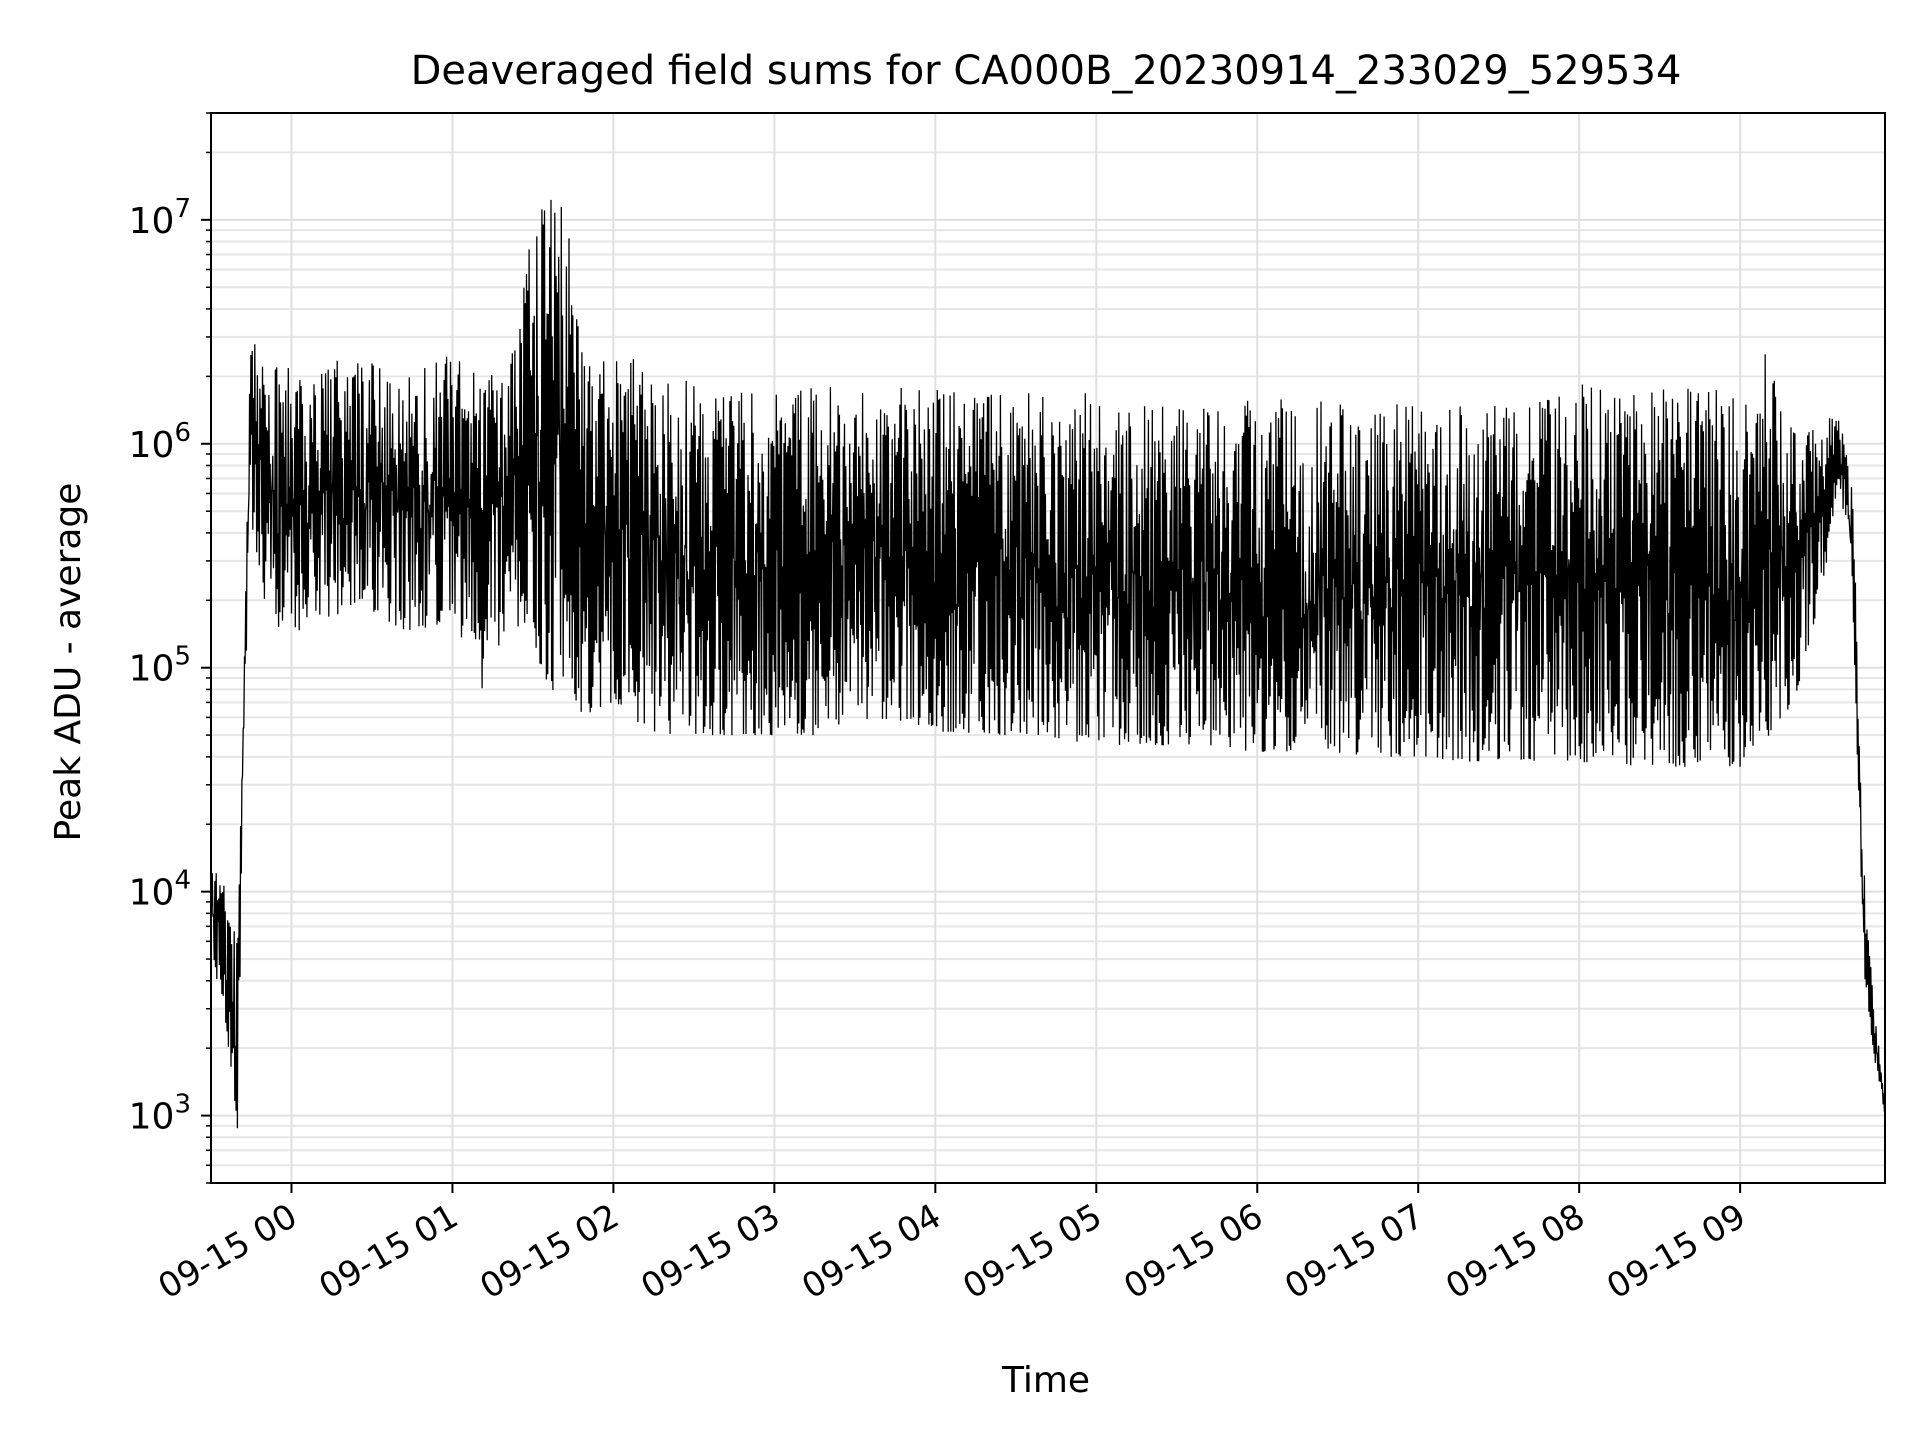 The height and width of the screenshot is (1440, 1920). What do you see at coordinates (182, 657) in the screenshot?
I see `y-tick-label-exponent: 5` at bounding box center [182, 657].